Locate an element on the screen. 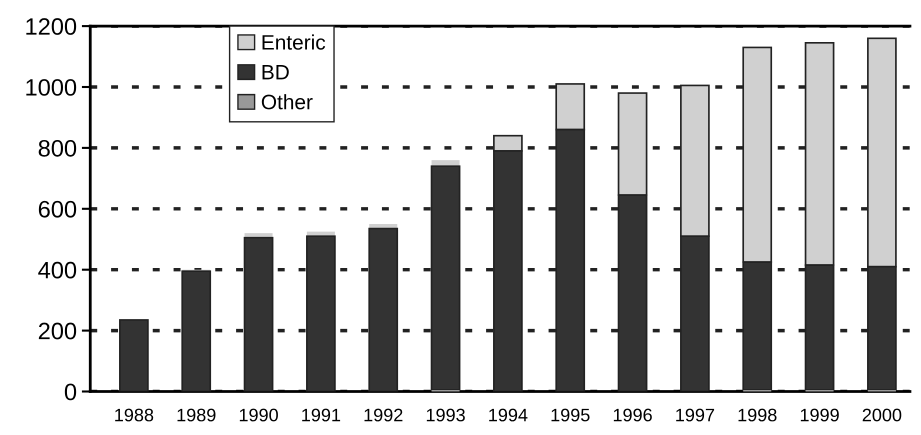 The height and width of the screenshot is (435, 921). y-tick-label: 400 is located at coordinates (57, 270).